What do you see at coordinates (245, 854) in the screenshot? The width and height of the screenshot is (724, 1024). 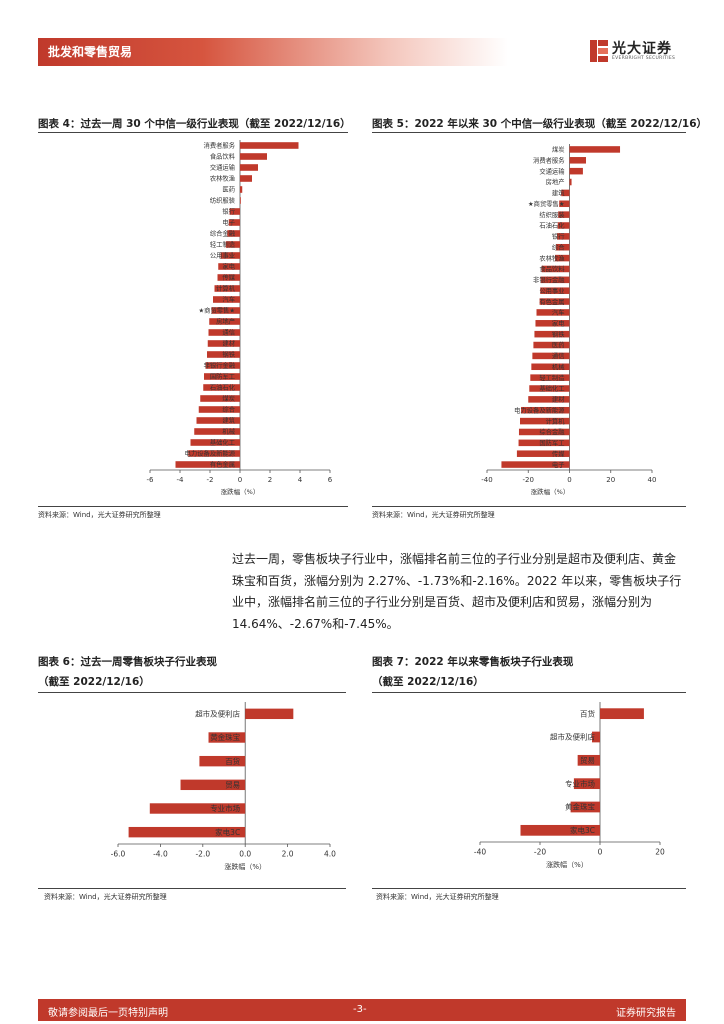 I see `x-tick-label-3: 0.0` at bounding box center [245, 854].